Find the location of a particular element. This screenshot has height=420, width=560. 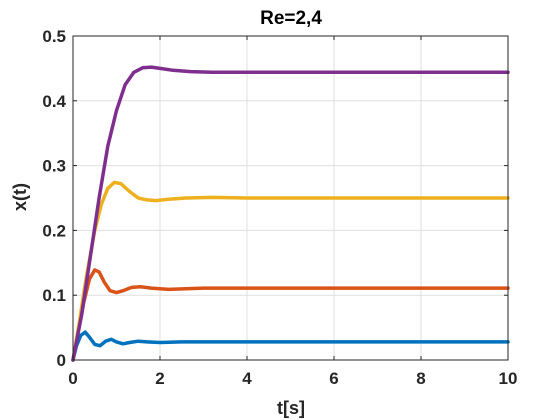

y-tick-label: 0.2 is located at coordinates (54, 230).